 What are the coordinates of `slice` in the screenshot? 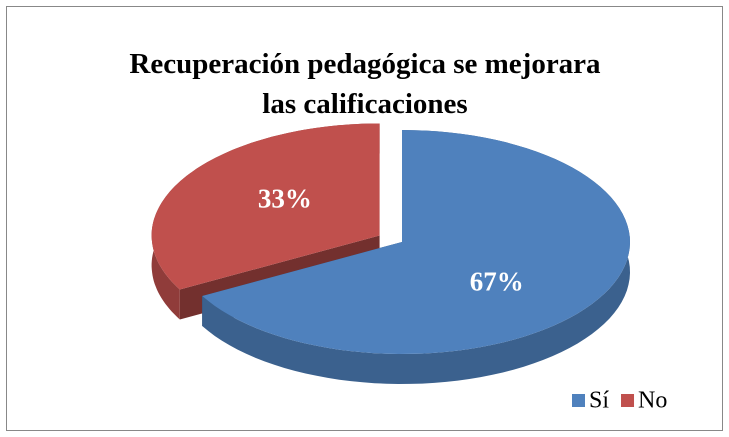 It's located at (265, 206).